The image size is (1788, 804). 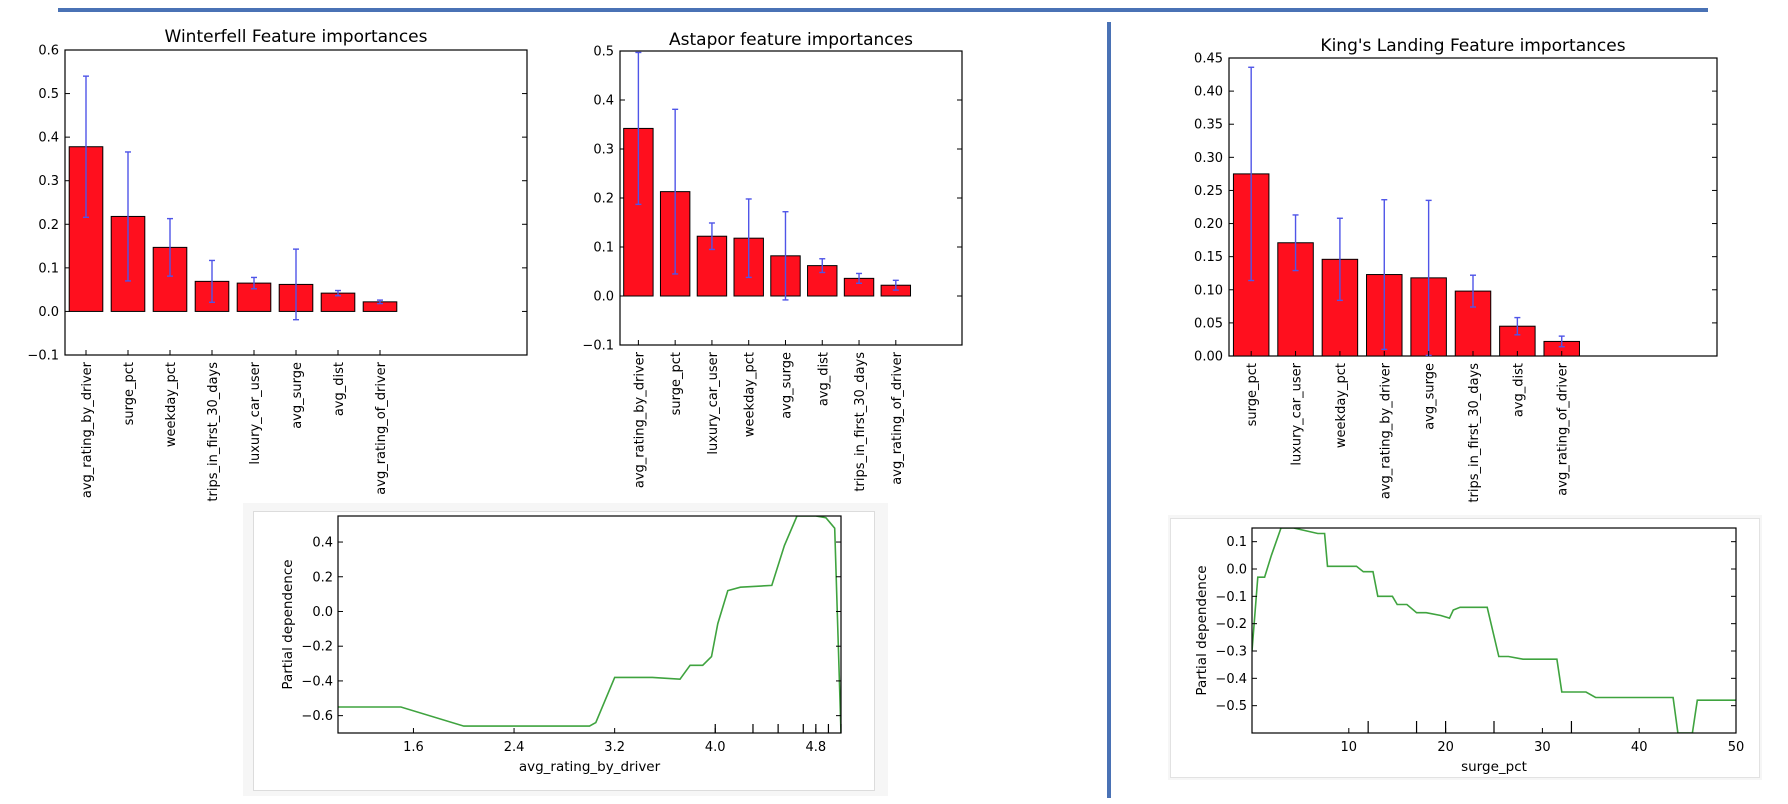 I want to click on x-axis-label: surge_pct, so click(x=1494, y=767).